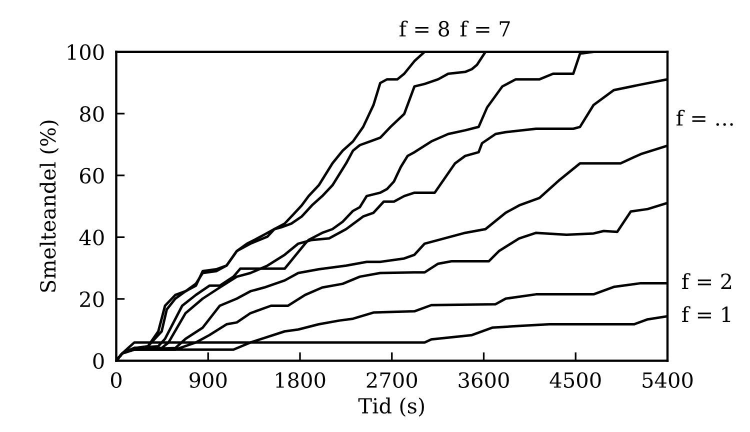  I want to click on x-tick-label: 4500, so click(575, 380).